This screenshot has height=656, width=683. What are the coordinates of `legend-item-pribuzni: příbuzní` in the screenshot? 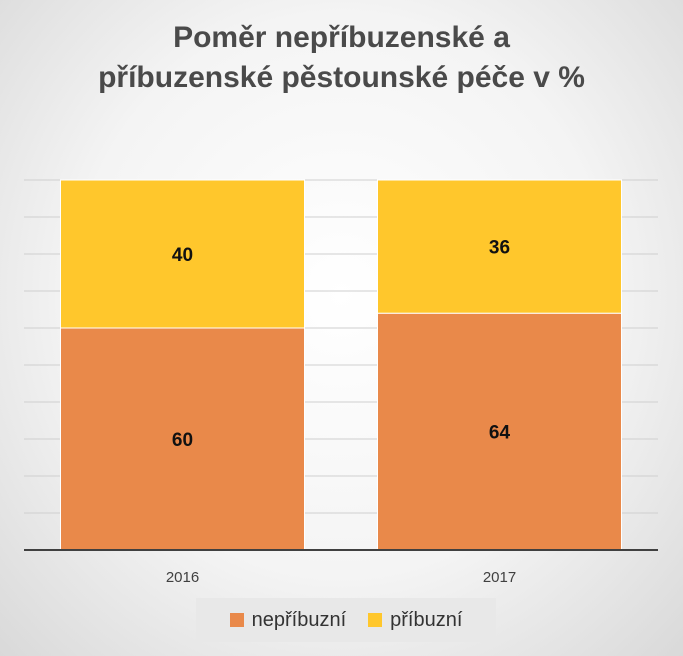 It's located at (415, 620).